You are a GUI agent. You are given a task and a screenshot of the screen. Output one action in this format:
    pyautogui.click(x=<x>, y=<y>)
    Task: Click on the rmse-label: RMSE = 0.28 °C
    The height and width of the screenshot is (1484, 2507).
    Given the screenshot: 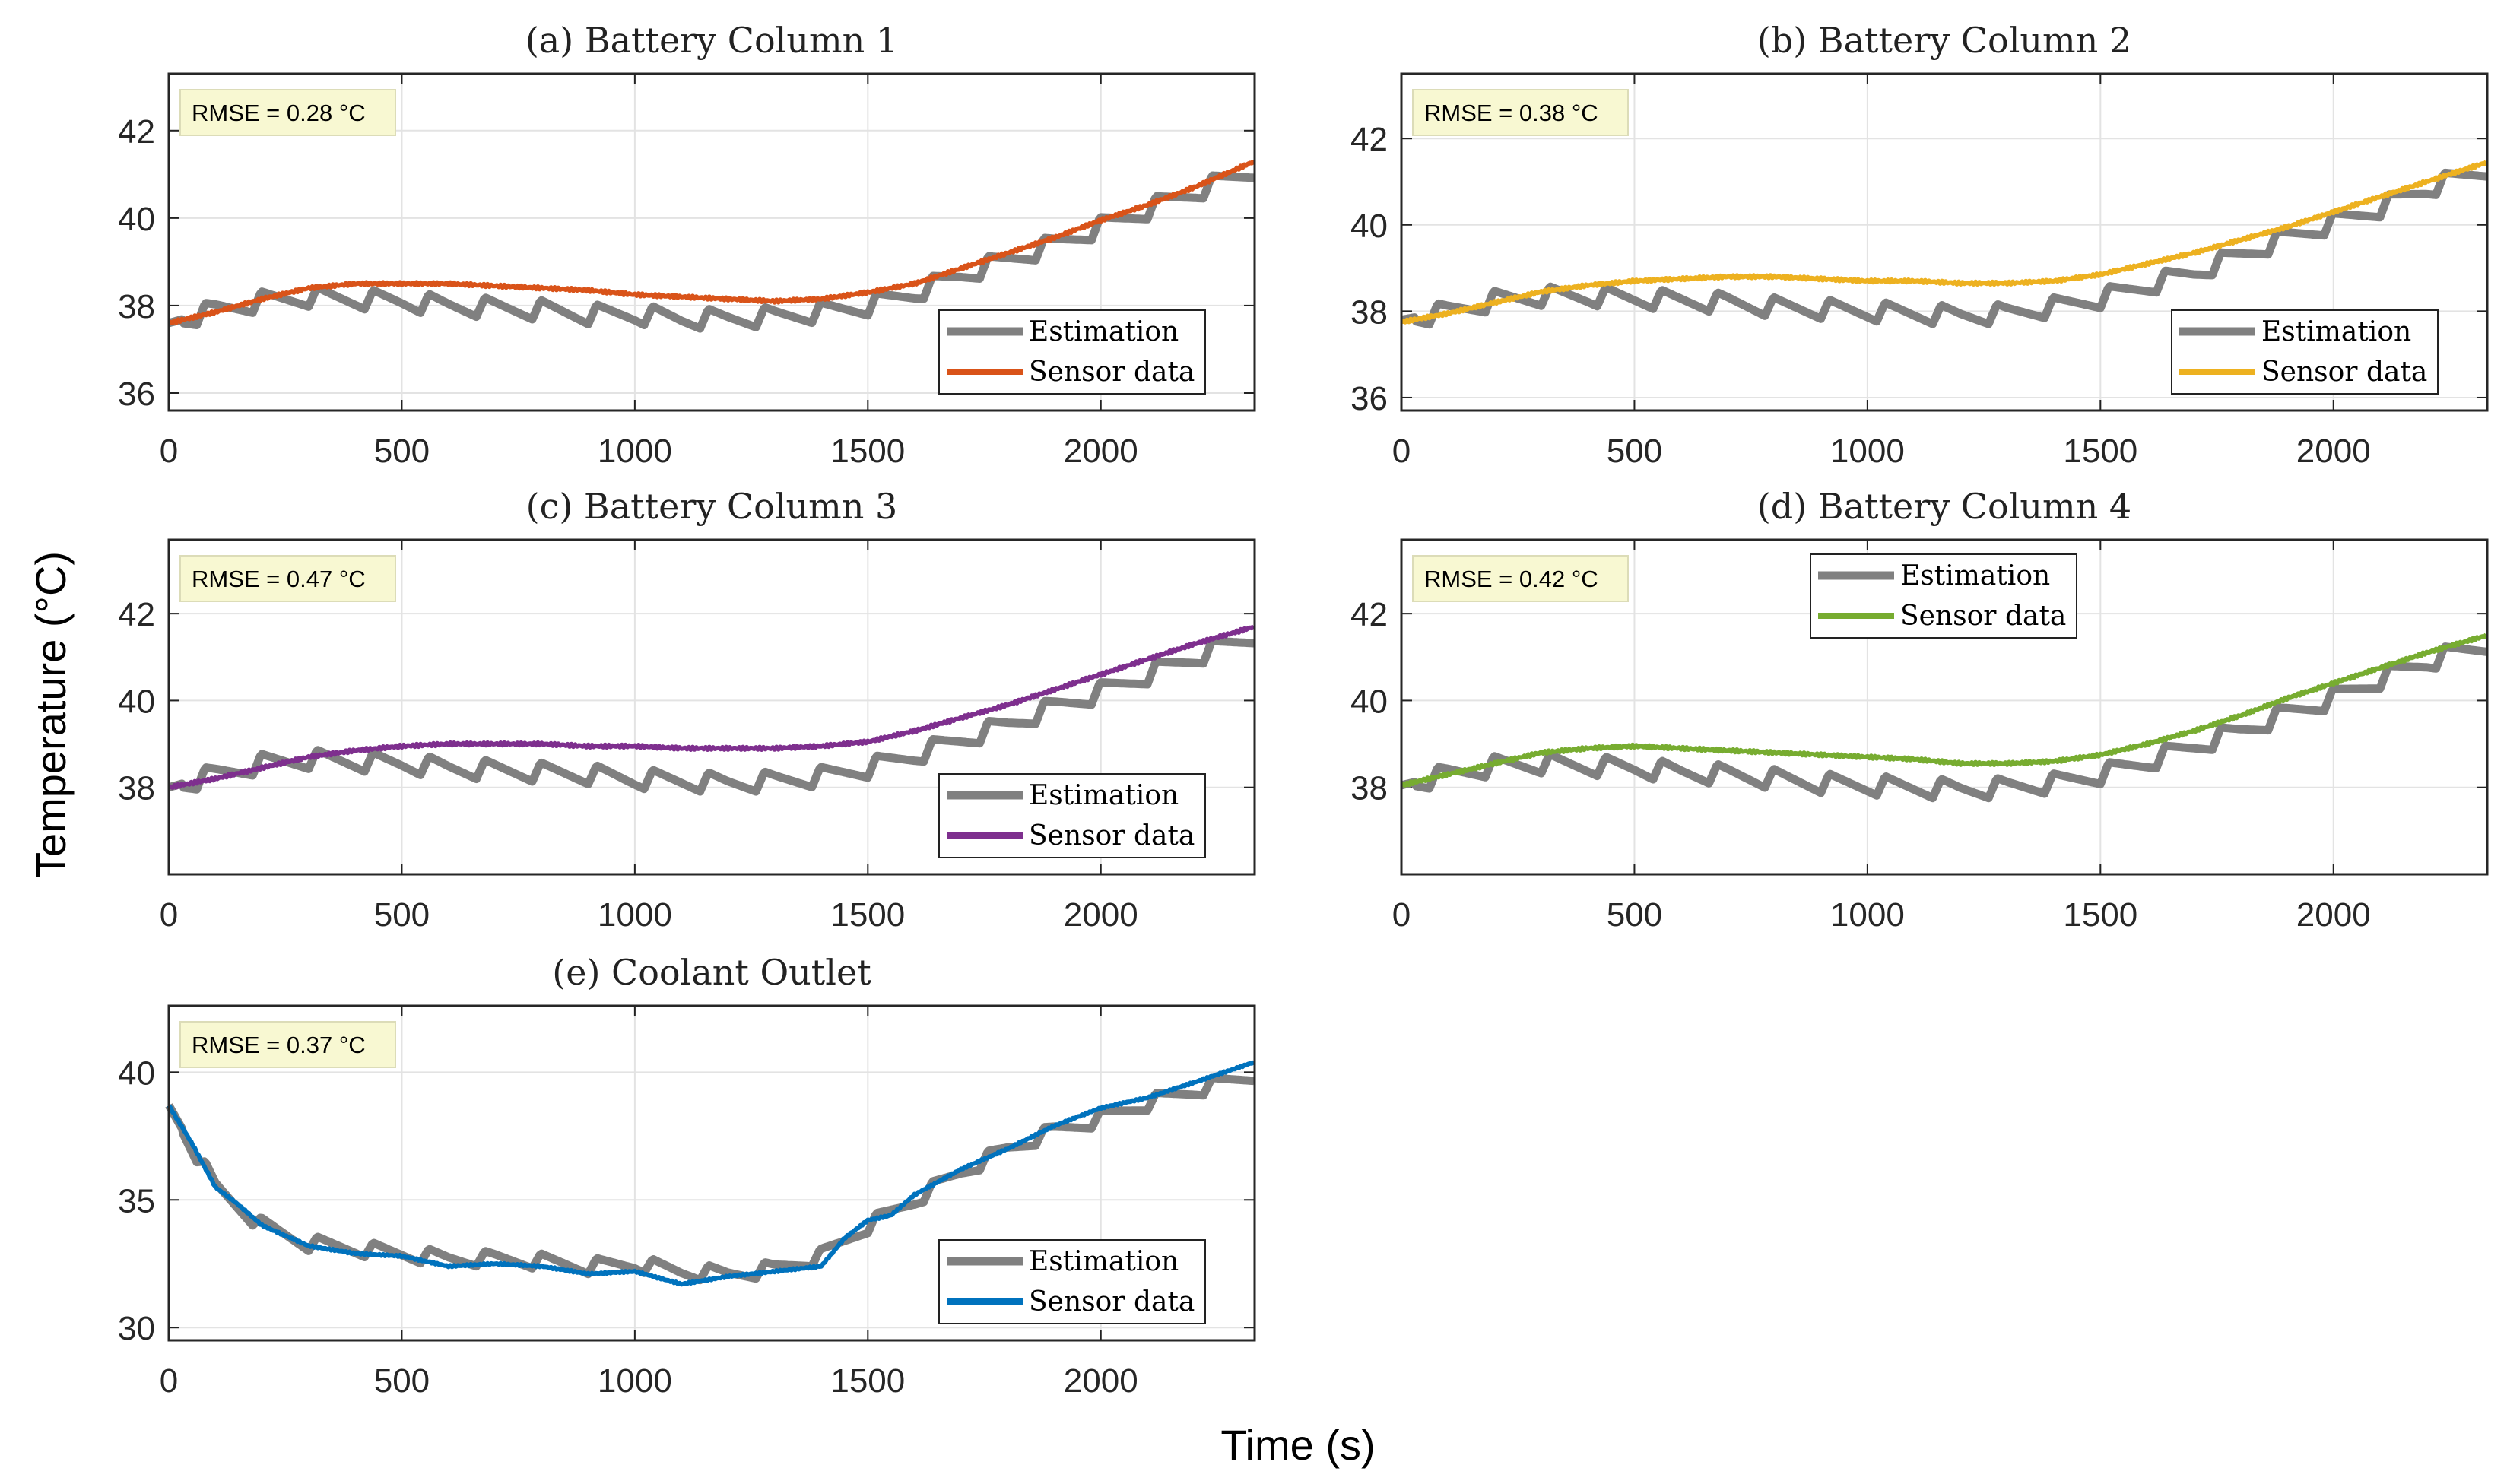 What is the action you would take?
    pyautogui.click(x=279, y=113)
    